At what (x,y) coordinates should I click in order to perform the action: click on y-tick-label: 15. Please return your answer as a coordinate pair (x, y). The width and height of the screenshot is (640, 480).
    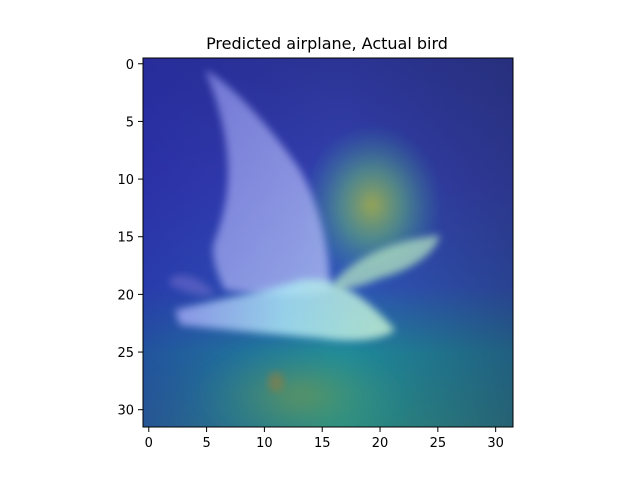
    Looking at the image, I should click on (125, 238).